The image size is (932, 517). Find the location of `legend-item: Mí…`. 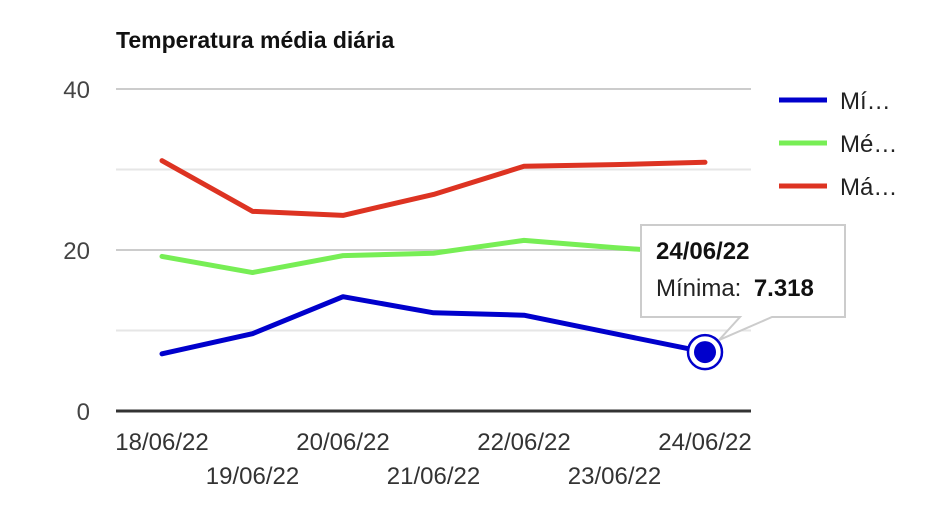

legend-item: Mí… is located at coordinates (835, 101).